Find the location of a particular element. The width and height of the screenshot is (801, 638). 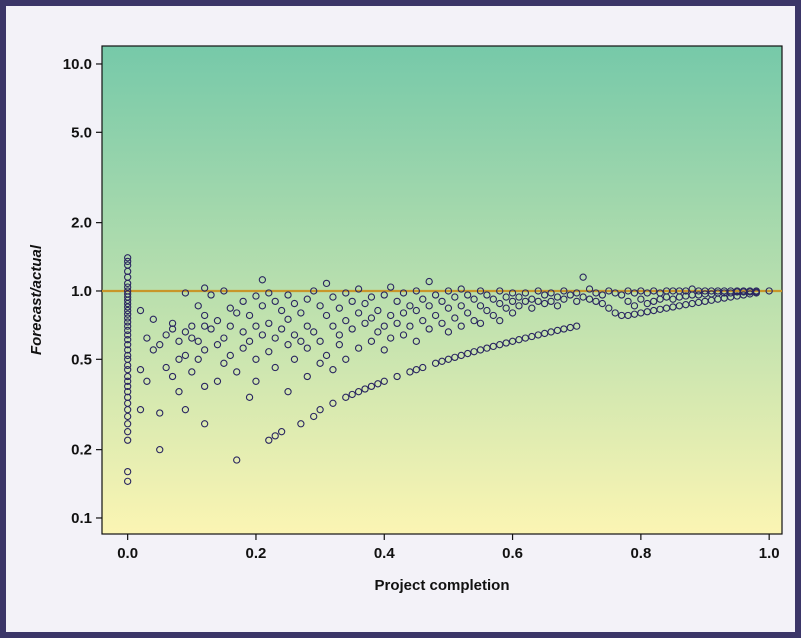

x-axis-title: Project completion is located at coordinates (441, 585).